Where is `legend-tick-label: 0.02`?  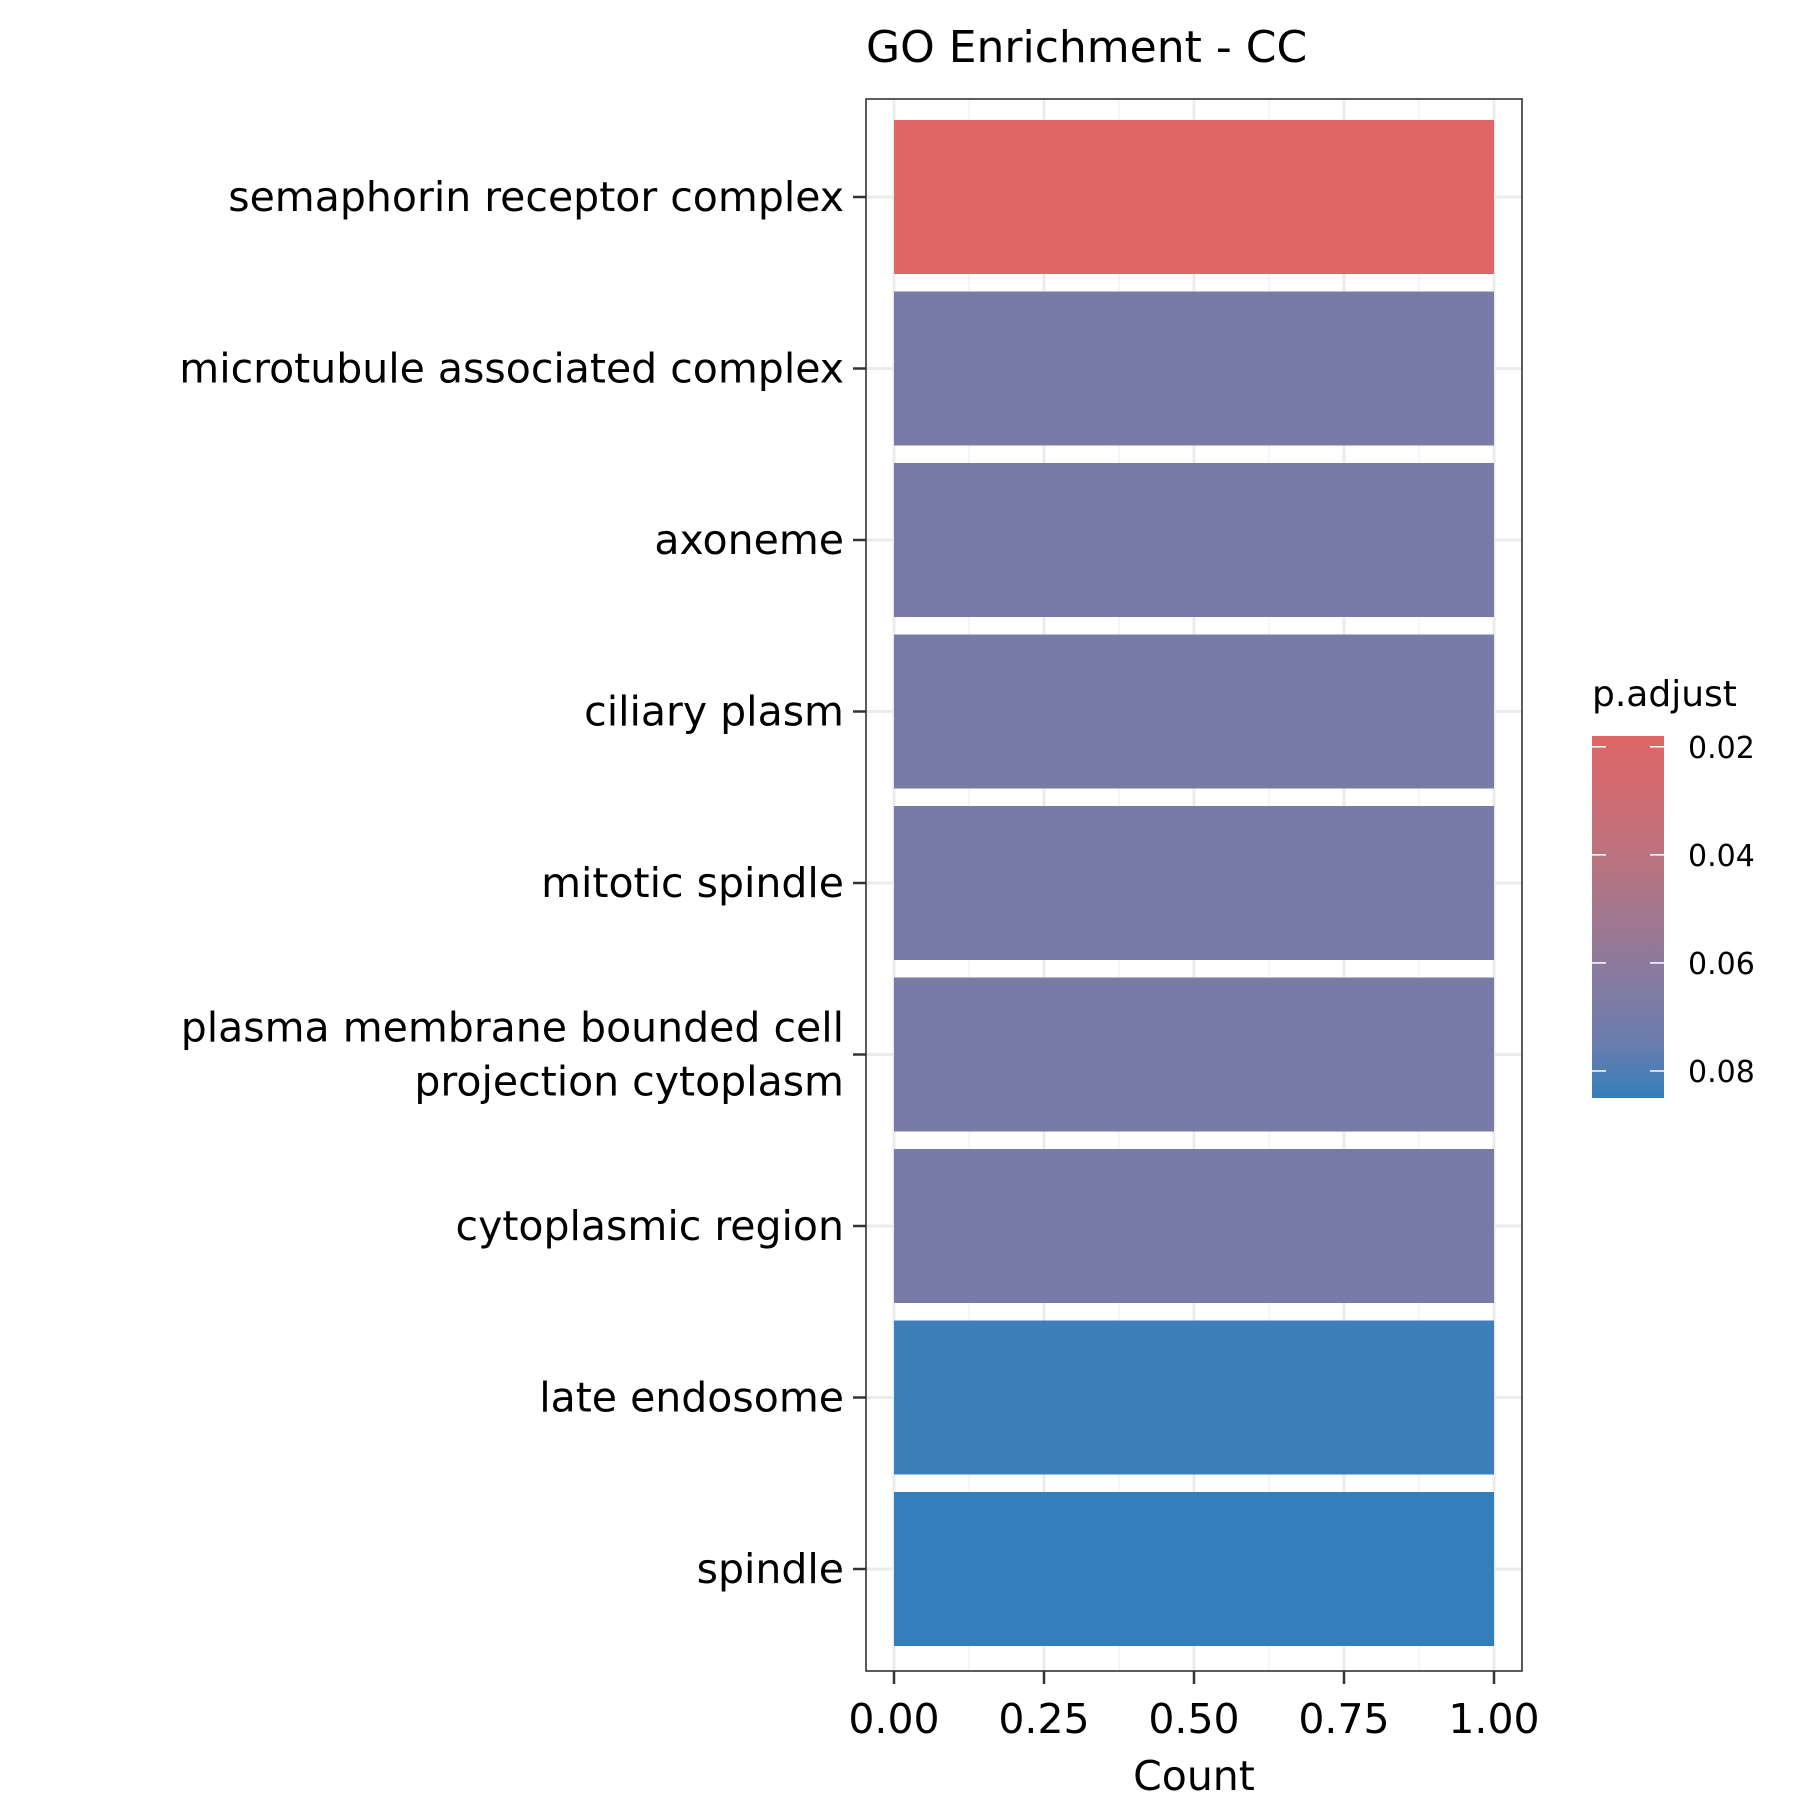
legend-tick-label: 0.02 is located at coordinates (1721, 748).